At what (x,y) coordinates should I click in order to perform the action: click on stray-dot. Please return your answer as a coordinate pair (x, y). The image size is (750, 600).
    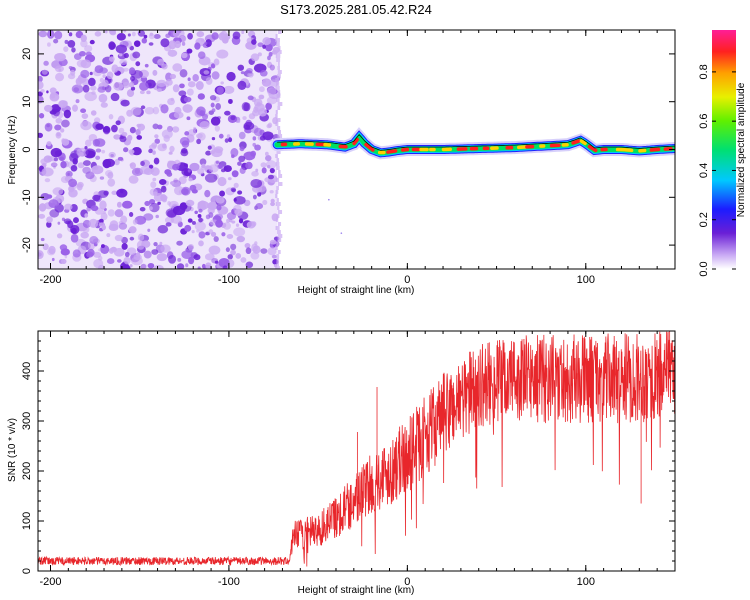
    Looking at the image, I should click on (341, 233).